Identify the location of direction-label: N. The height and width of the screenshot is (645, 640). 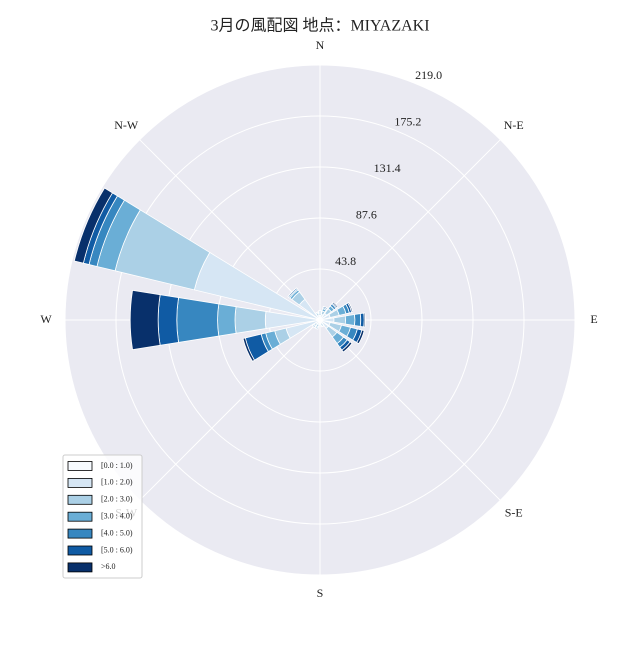
(320, 45).